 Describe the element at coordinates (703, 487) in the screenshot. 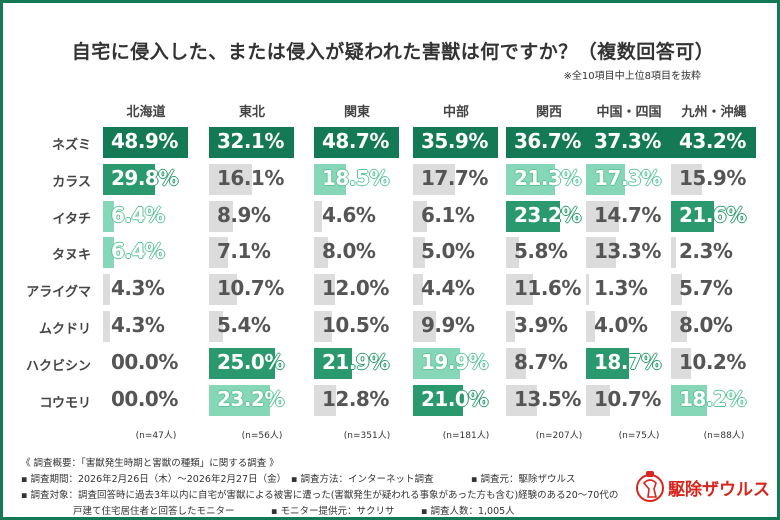

I see `logo: 駆除ザウルス` at that location.